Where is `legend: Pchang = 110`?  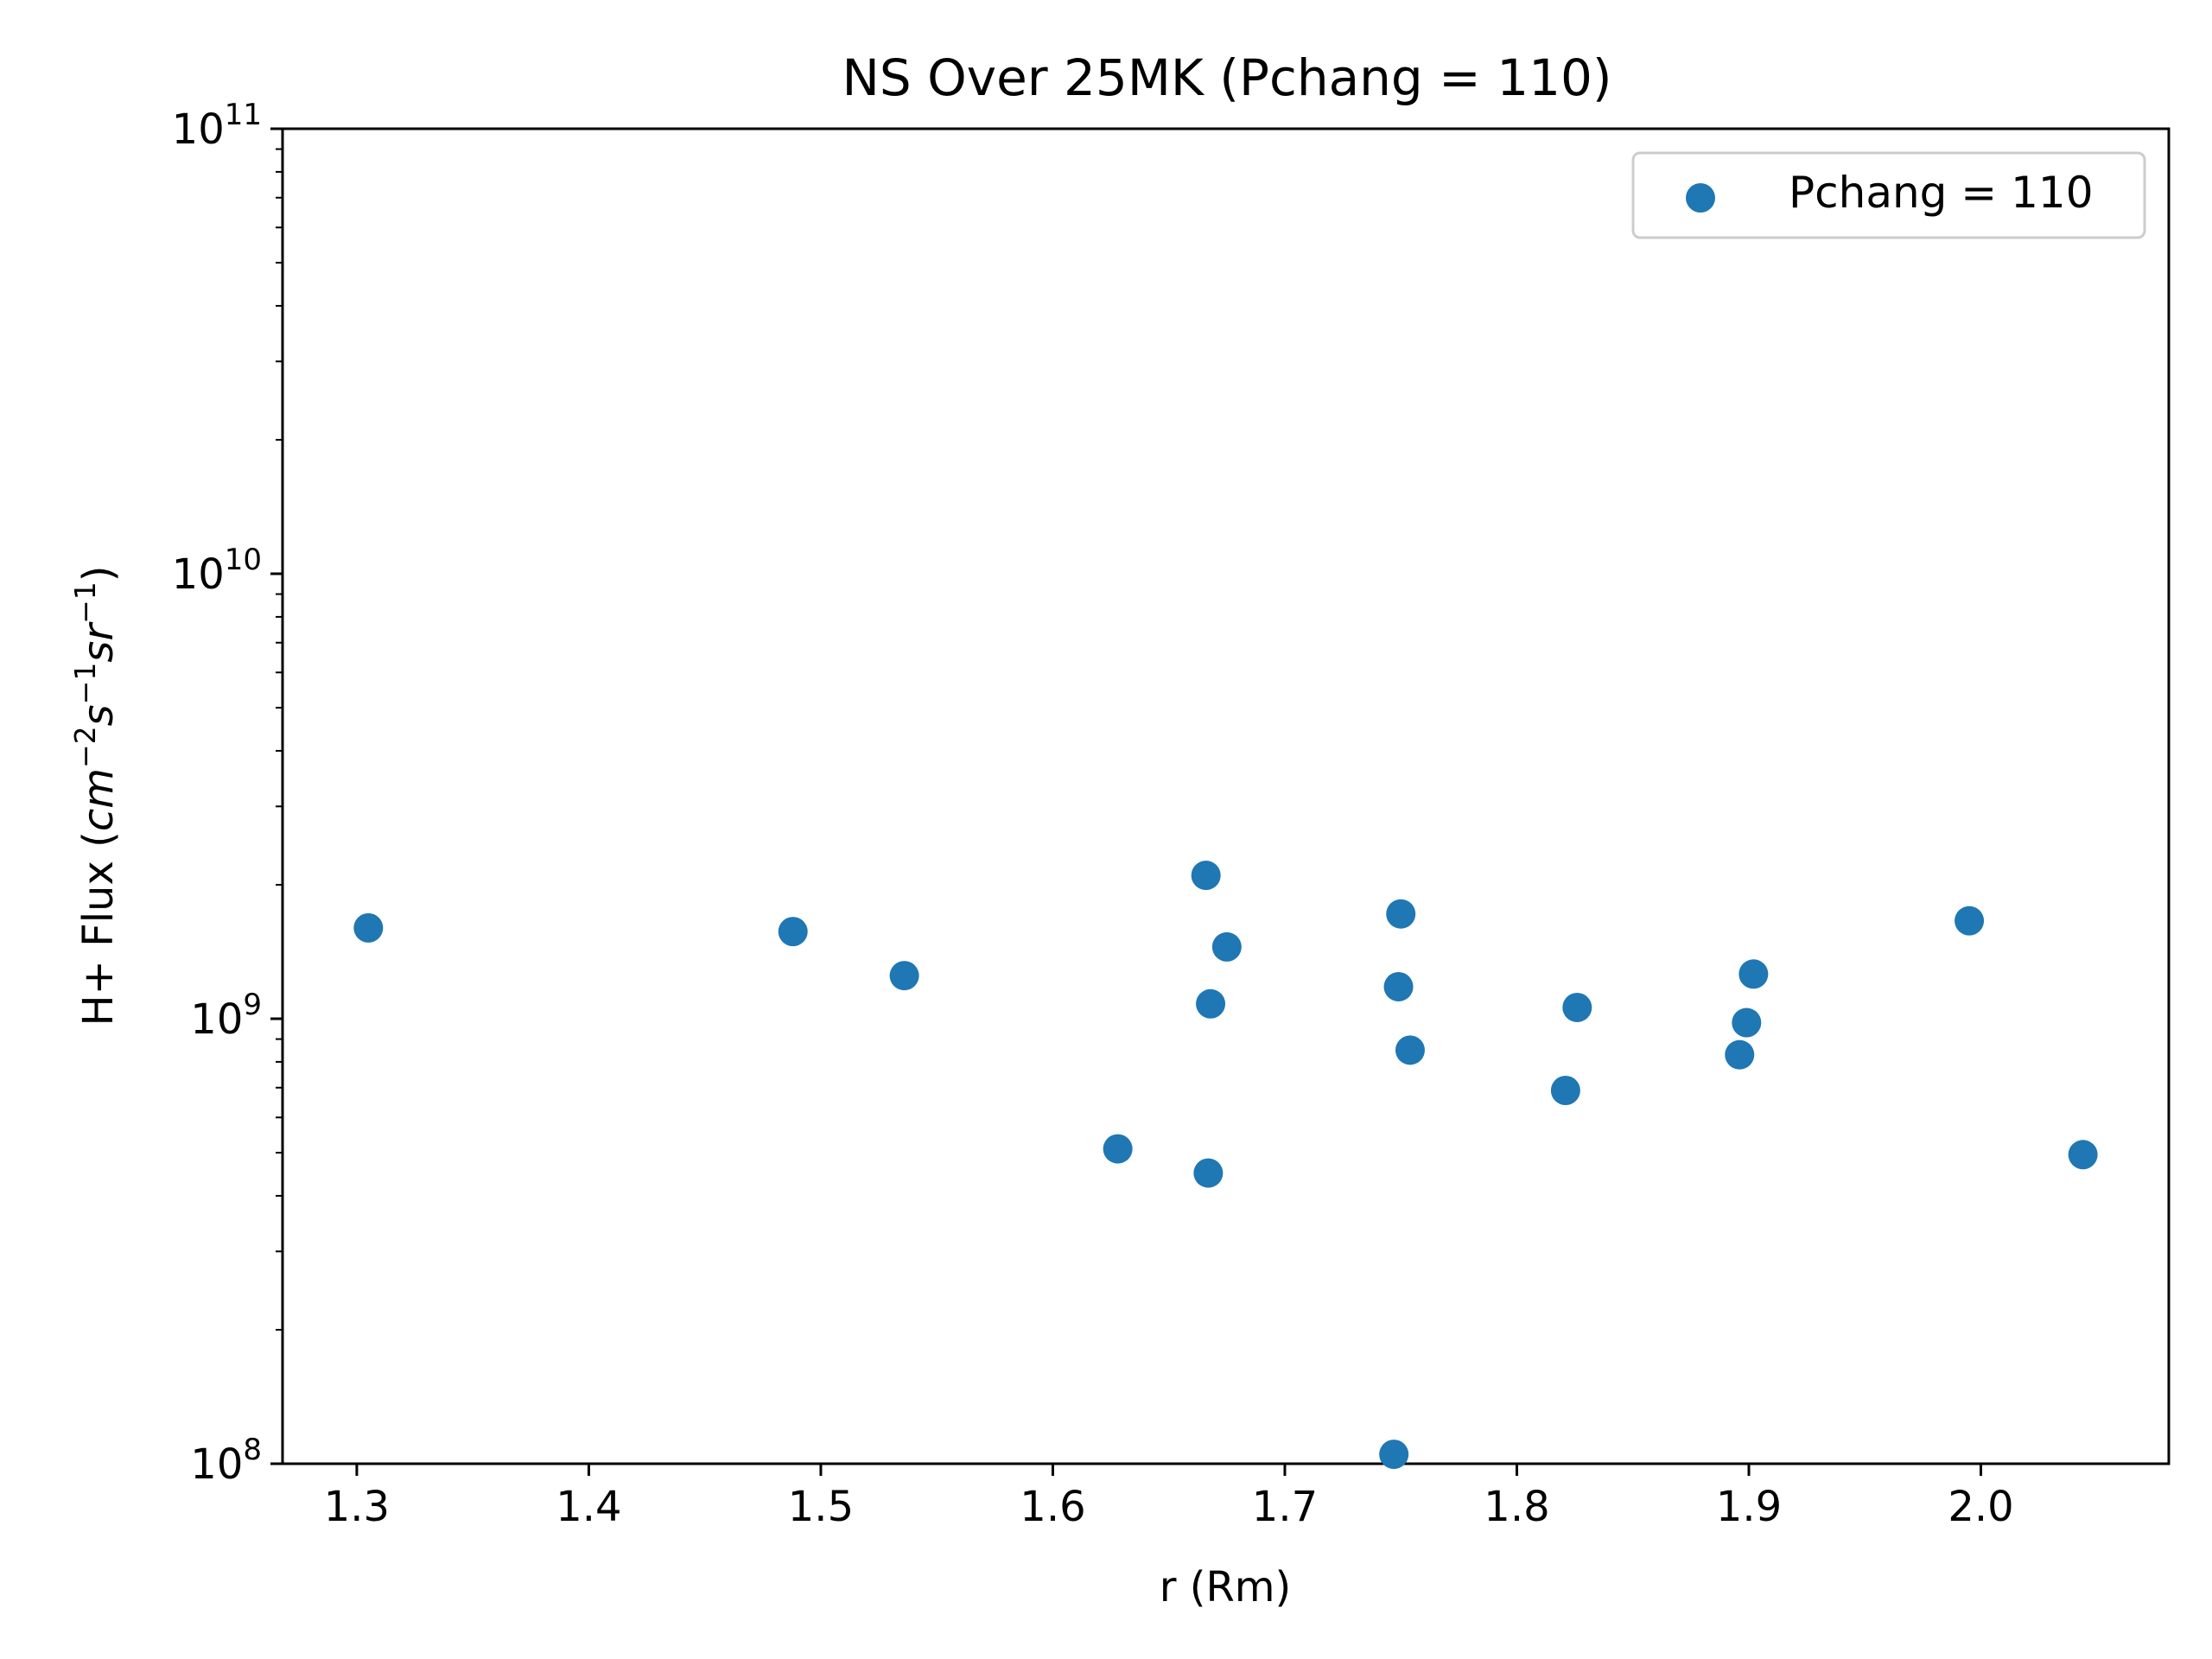 legend: Pchang = 110 is located at coordinates (1889, 195).